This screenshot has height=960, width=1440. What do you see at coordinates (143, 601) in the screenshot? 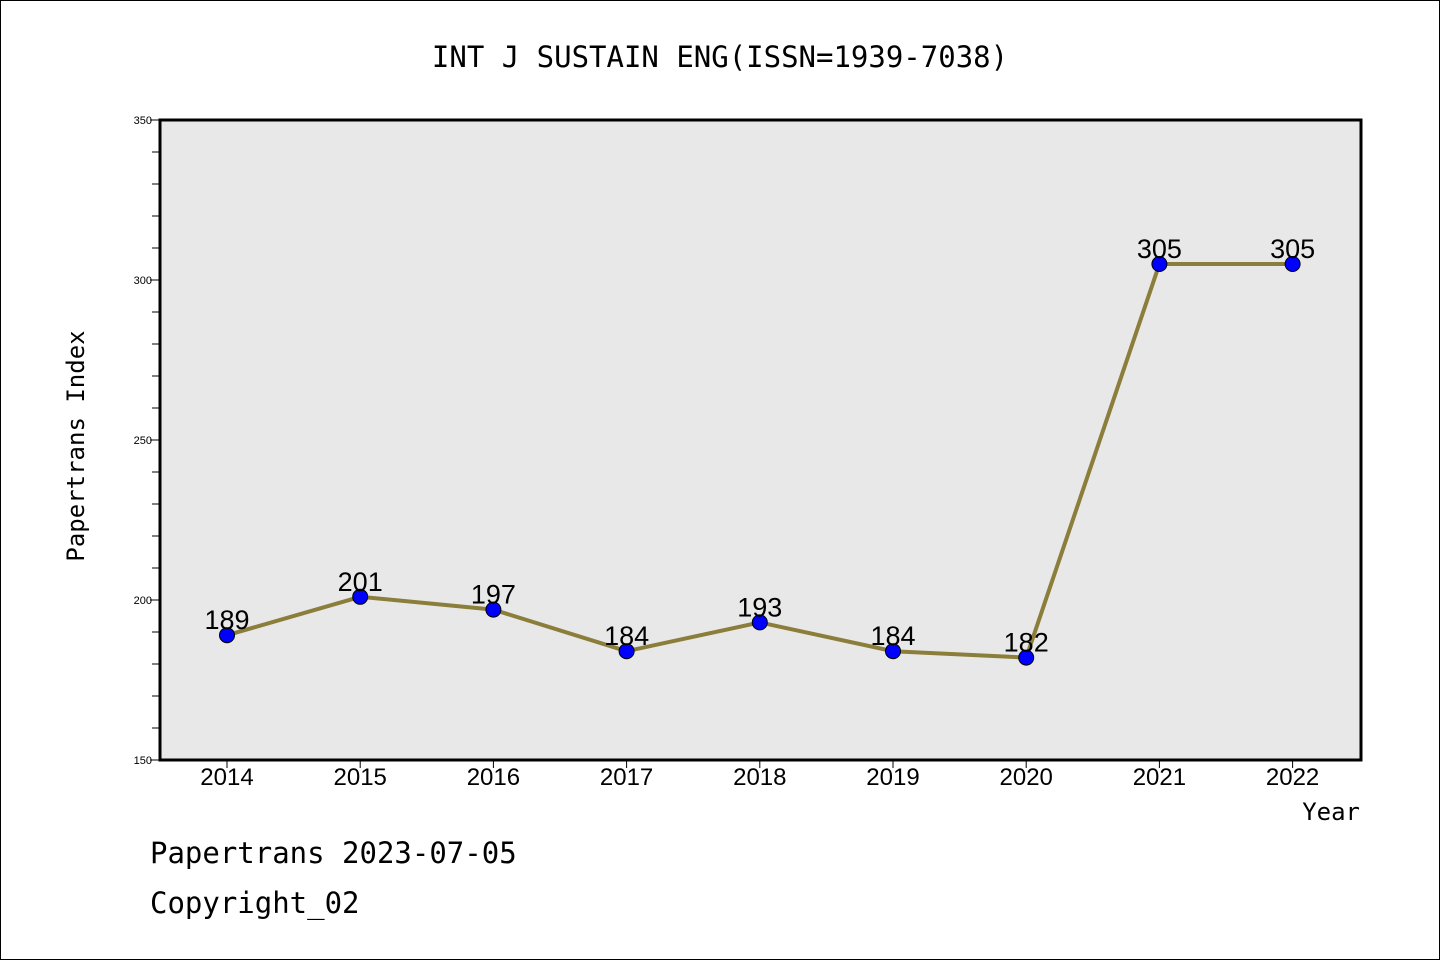
I see `y-tick-label: 200` at bounding box center [143, 601].